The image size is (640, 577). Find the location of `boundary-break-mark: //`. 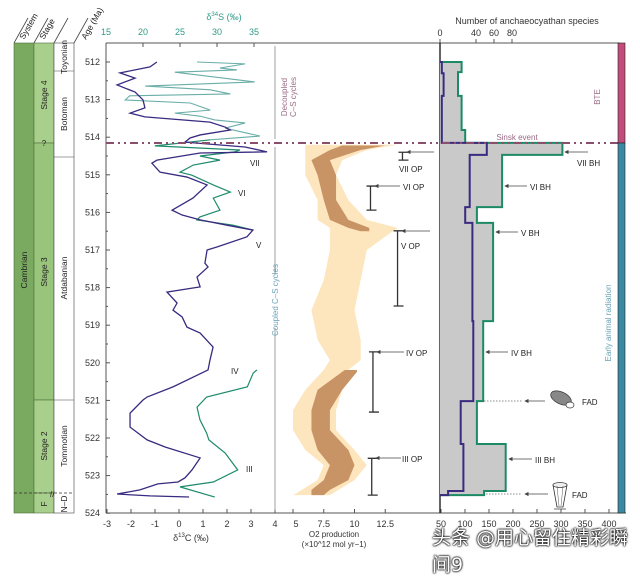

boundary-break-mark: // is located at coordinates (52, 494).